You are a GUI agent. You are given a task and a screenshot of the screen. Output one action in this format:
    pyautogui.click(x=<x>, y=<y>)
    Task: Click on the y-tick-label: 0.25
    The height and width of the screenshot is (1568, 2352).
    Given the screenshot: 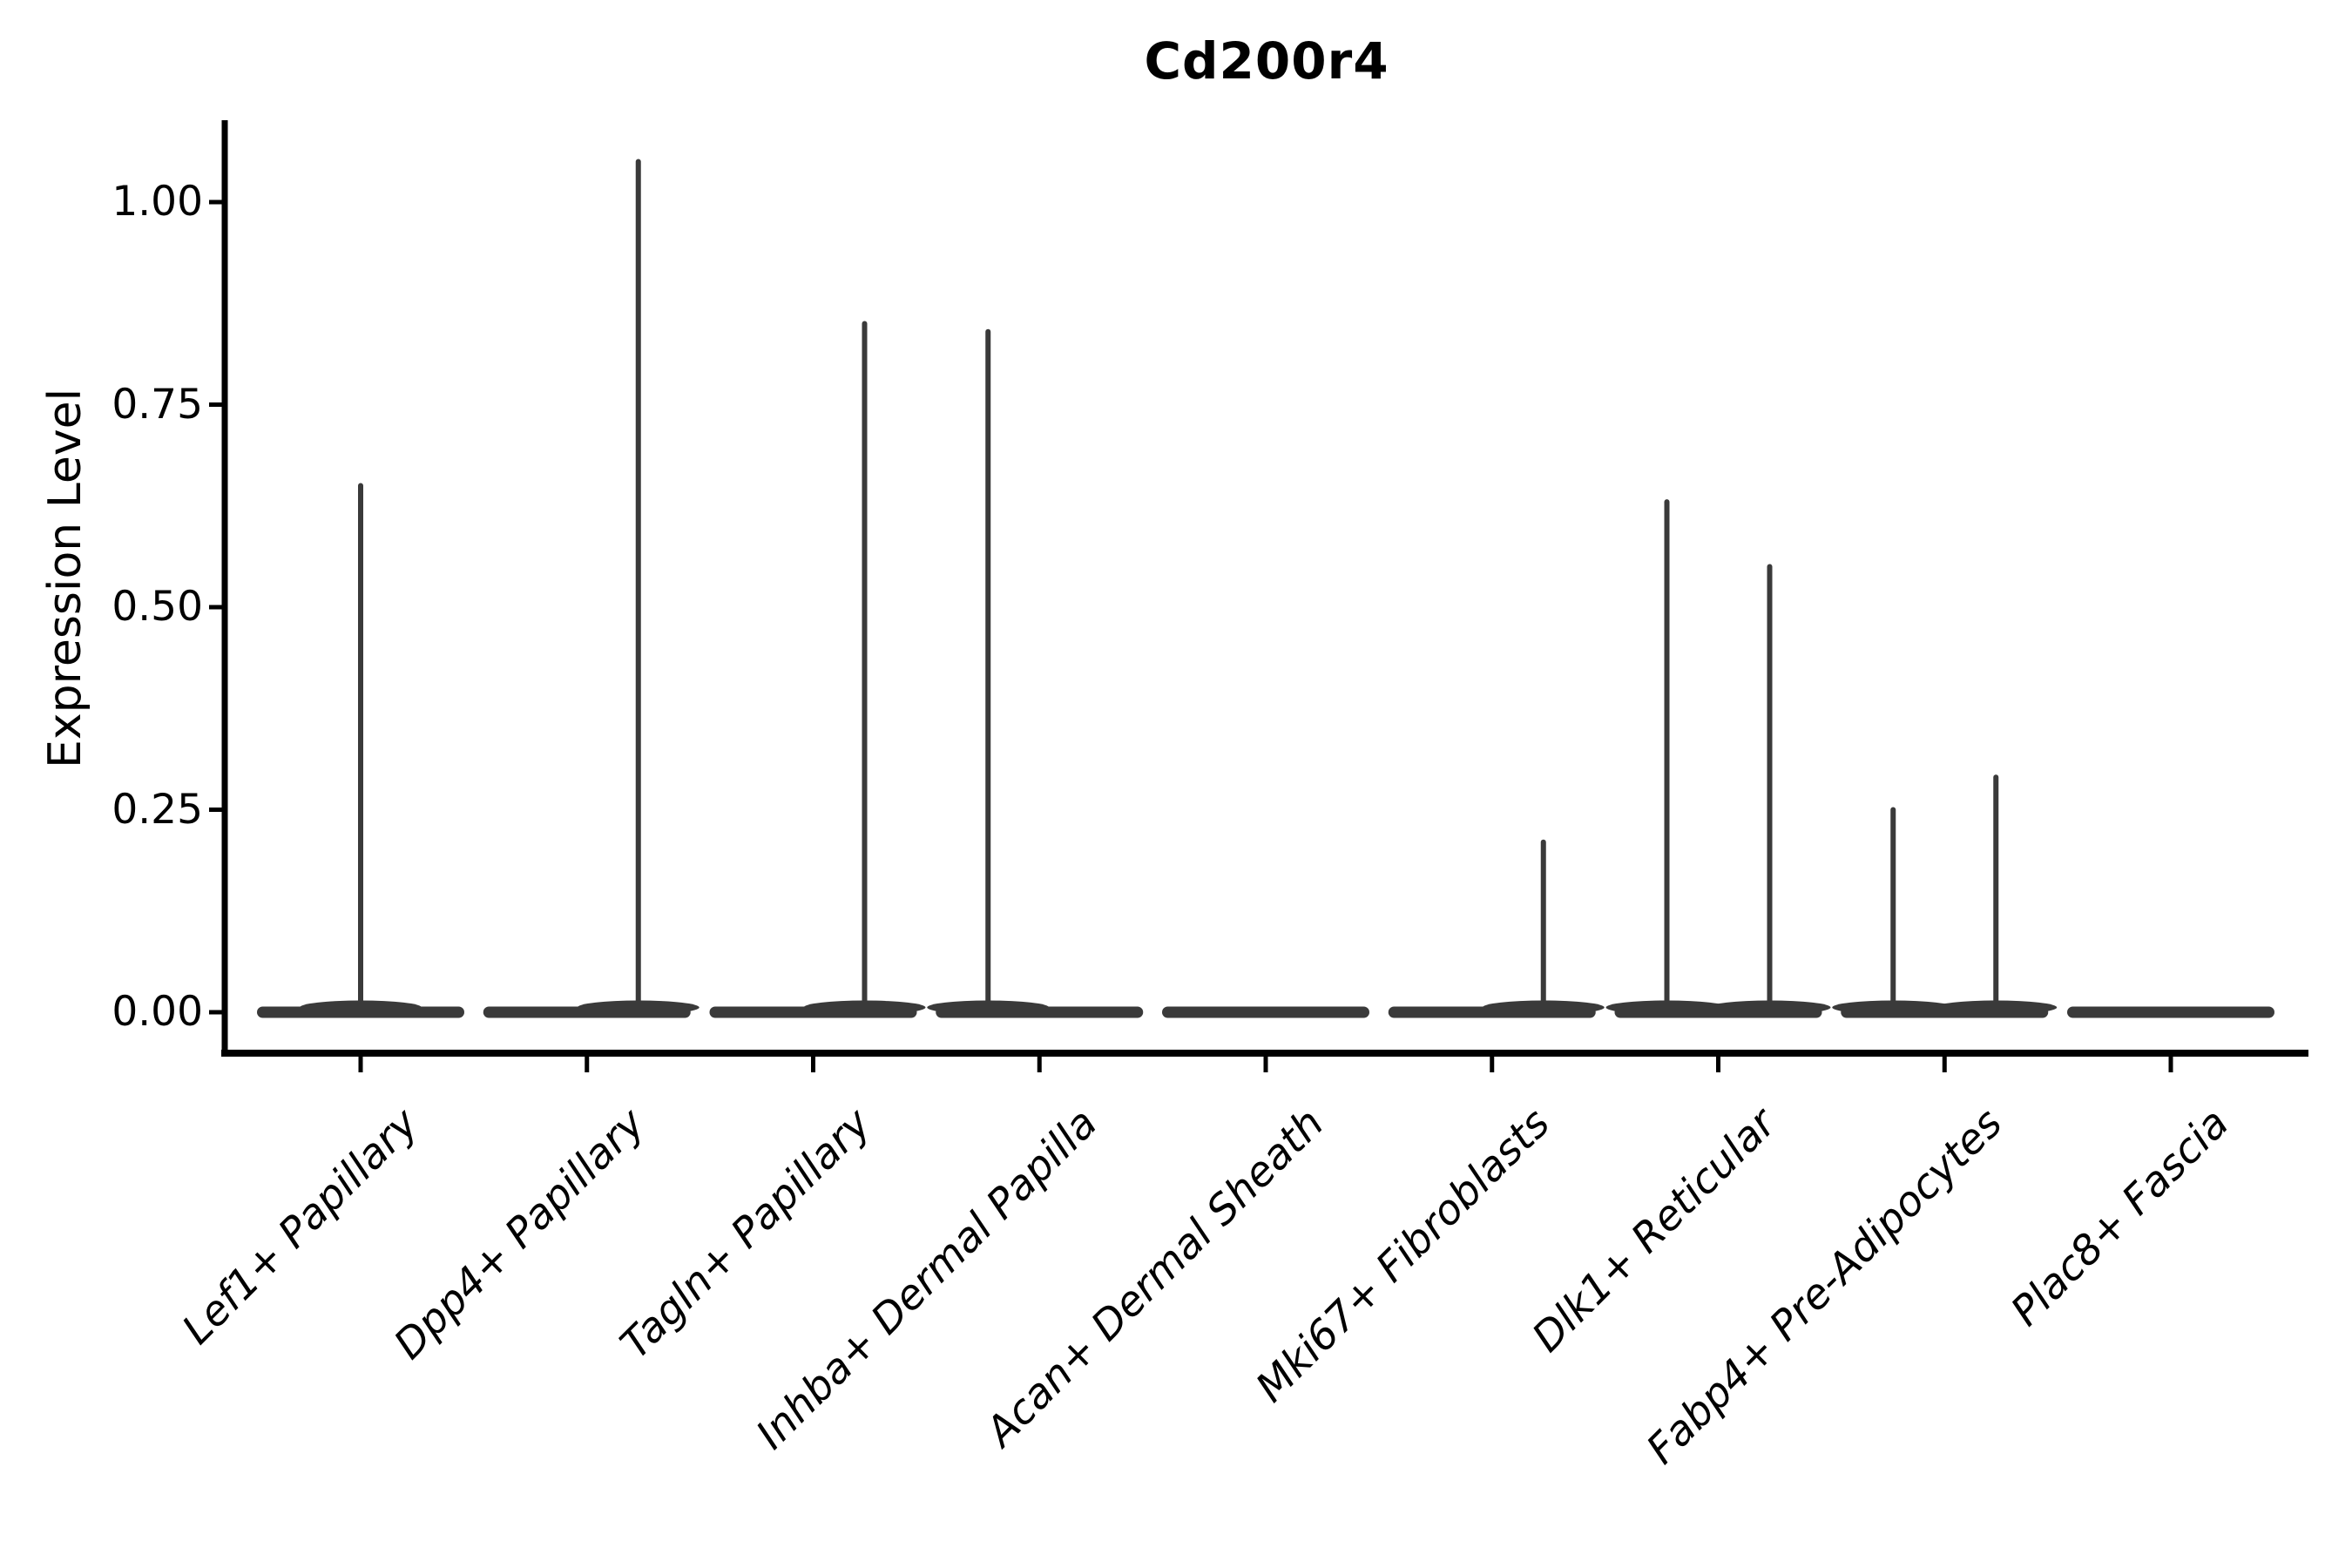 What is the action you would take?
    pyautogui.click(x=157, y=810)
    